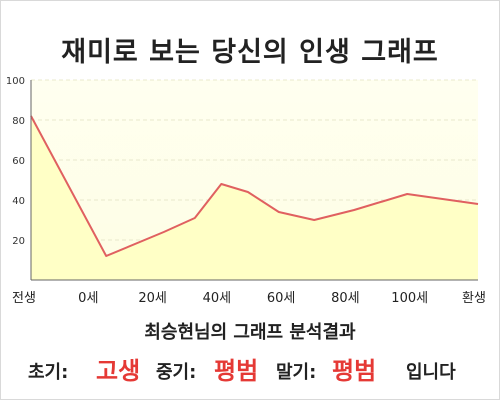 This screenshot has width=500, height=400. What do you see at coordinates (48, 372) in the screenshot?
I see `early-label: 초기:` at bounding box center [48, 372].